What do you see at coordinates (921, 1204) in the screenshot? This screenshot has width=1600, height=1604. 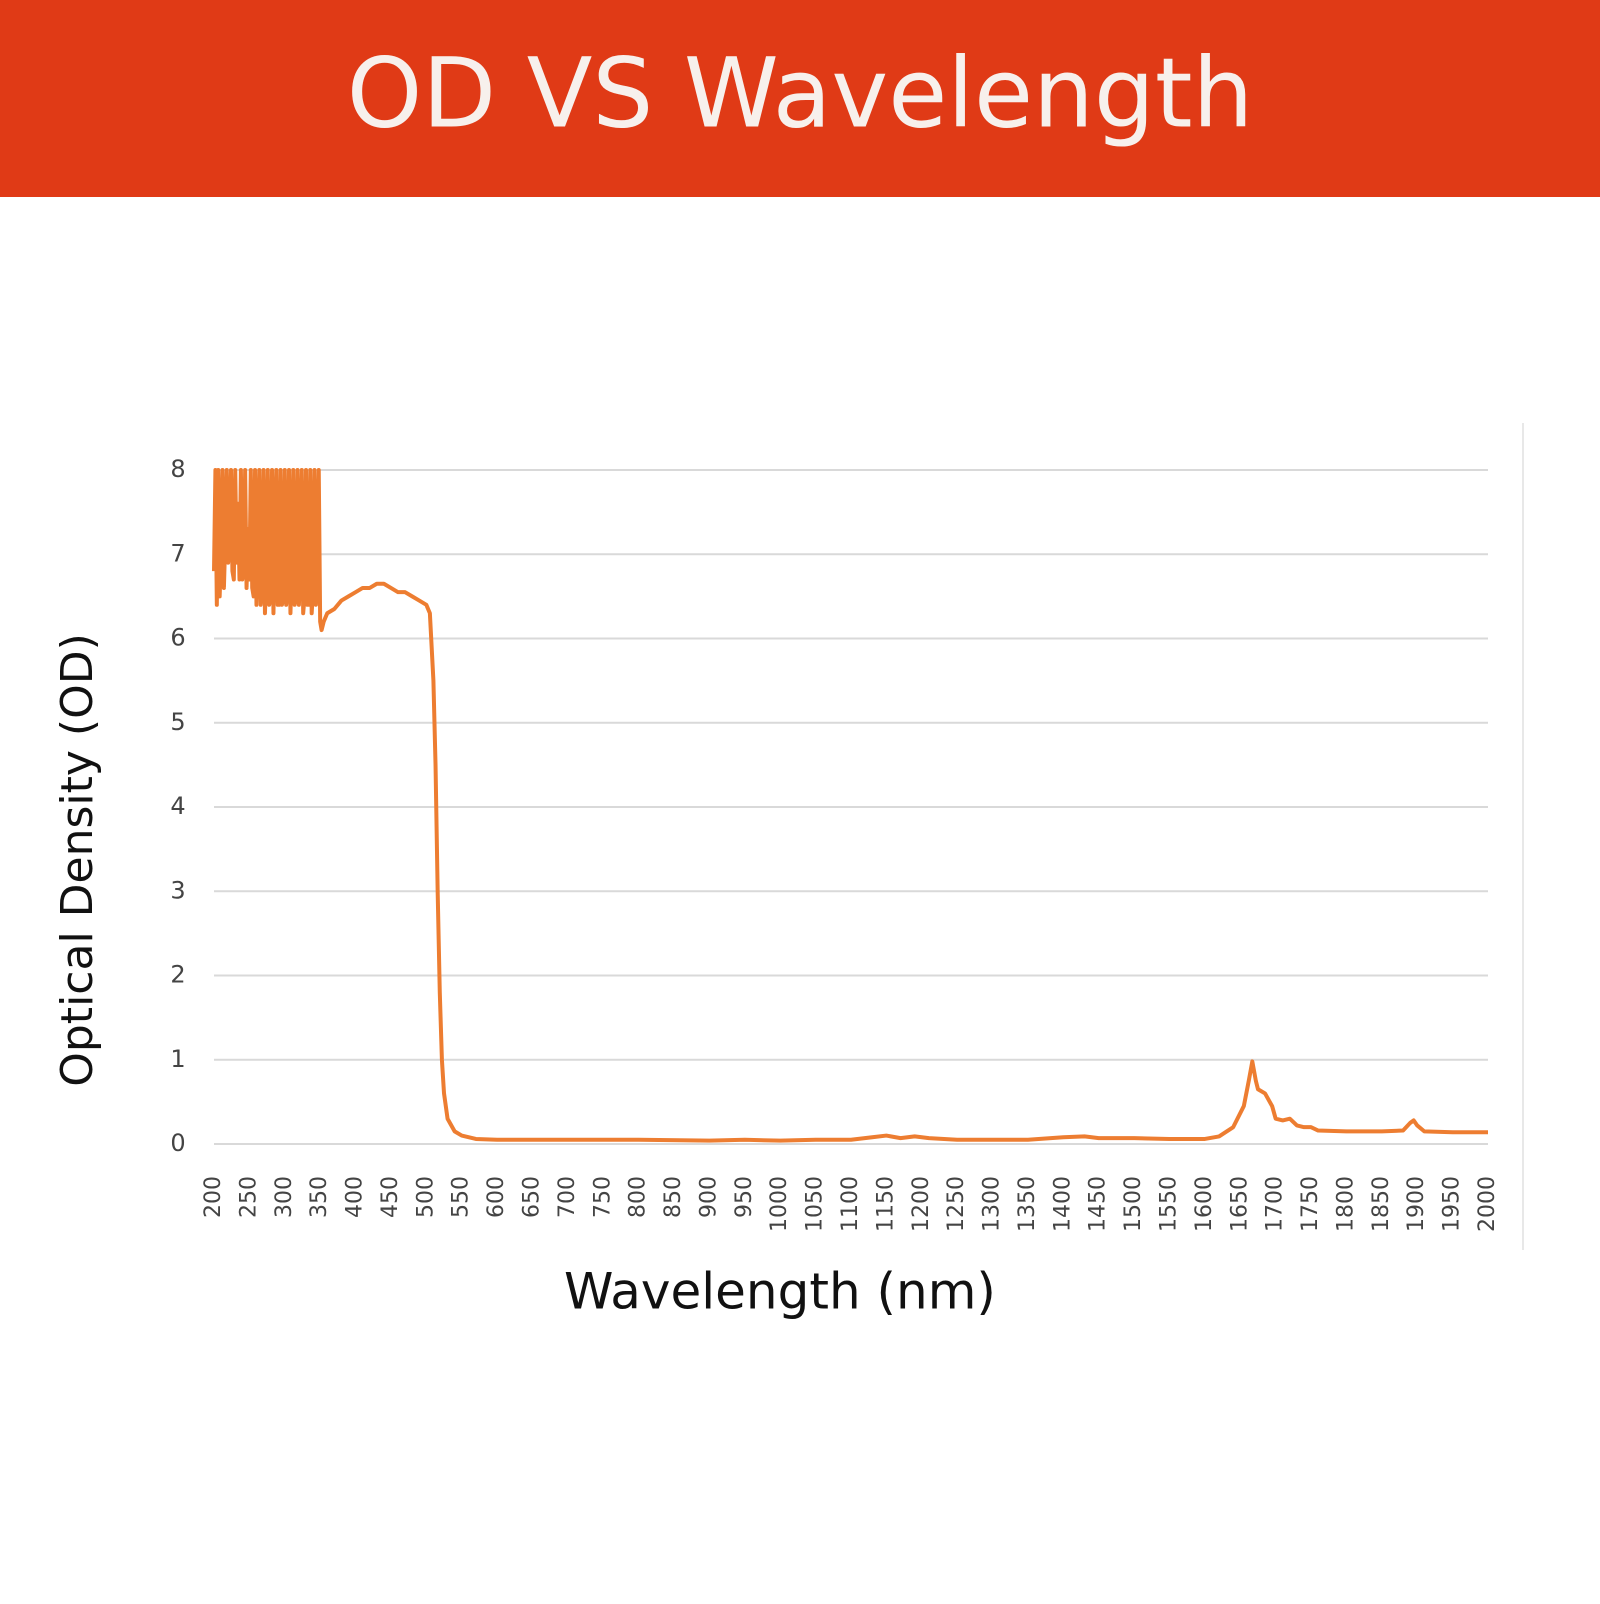 I see `x-tick-label: 1200` at bounding box center [921, 1204].